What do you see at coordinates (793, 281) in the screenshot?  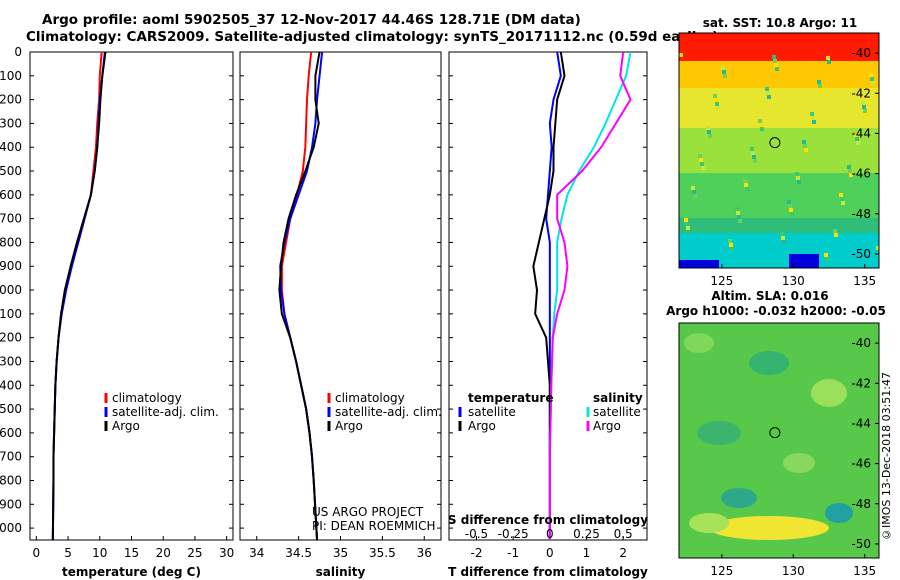 I see `map-x-tick-label: 130` at bounding box center [793, 281].